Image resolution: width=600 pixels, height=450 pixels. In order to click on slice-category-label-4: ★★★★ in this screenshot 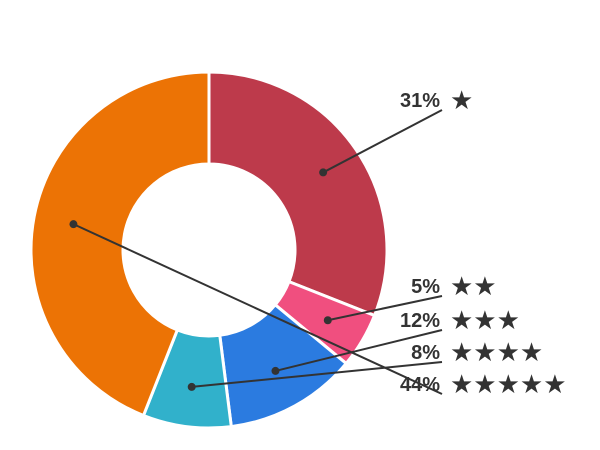, I will do `click(496, 353)`.